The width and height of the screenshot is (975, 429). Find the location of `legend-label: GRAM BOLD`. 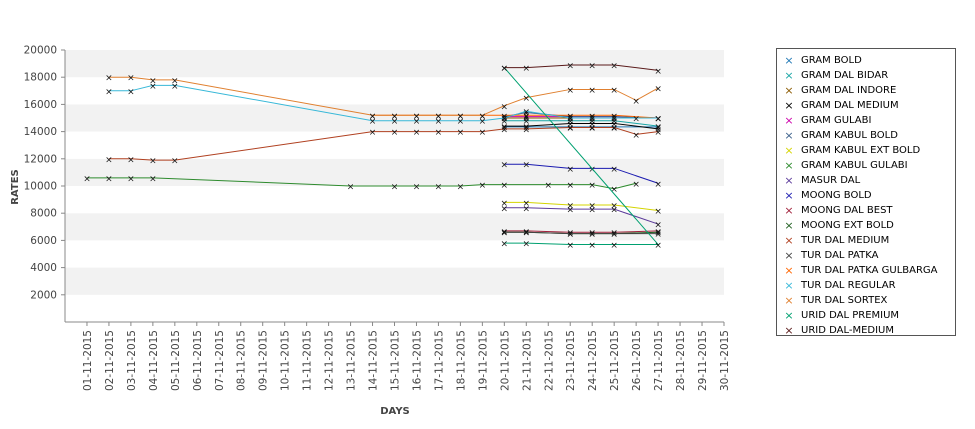

legend-label: GRAM BOLD is located at coordinates (831, 60).